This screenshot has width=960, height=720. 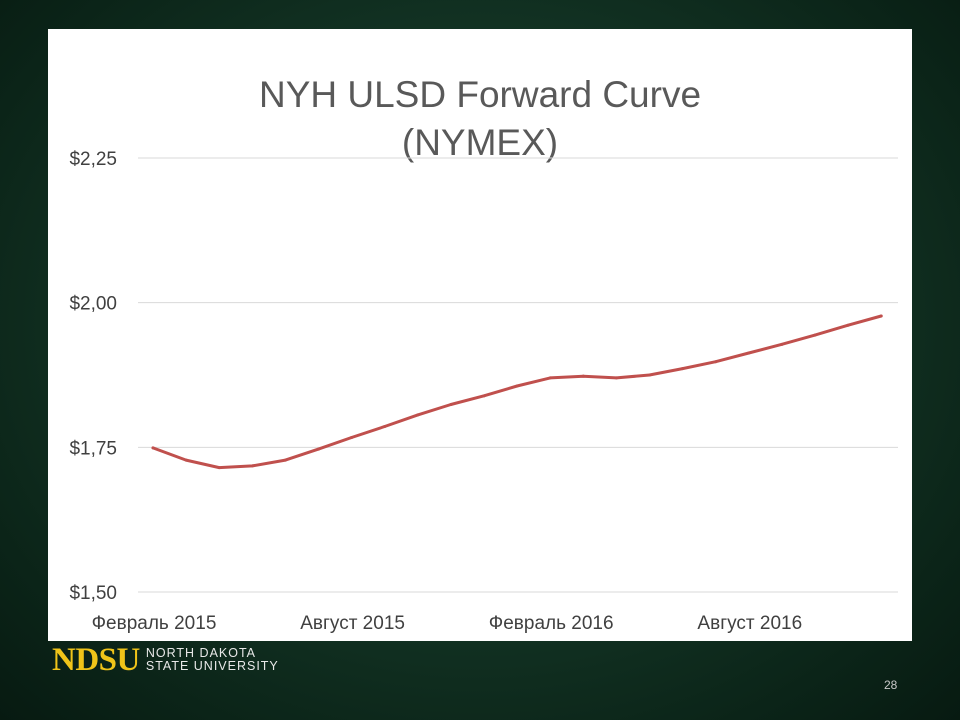 What do you see at coordinates (891, 685) in the screenshot?
I see `page-number: 28` at bounding box center [891, 685].